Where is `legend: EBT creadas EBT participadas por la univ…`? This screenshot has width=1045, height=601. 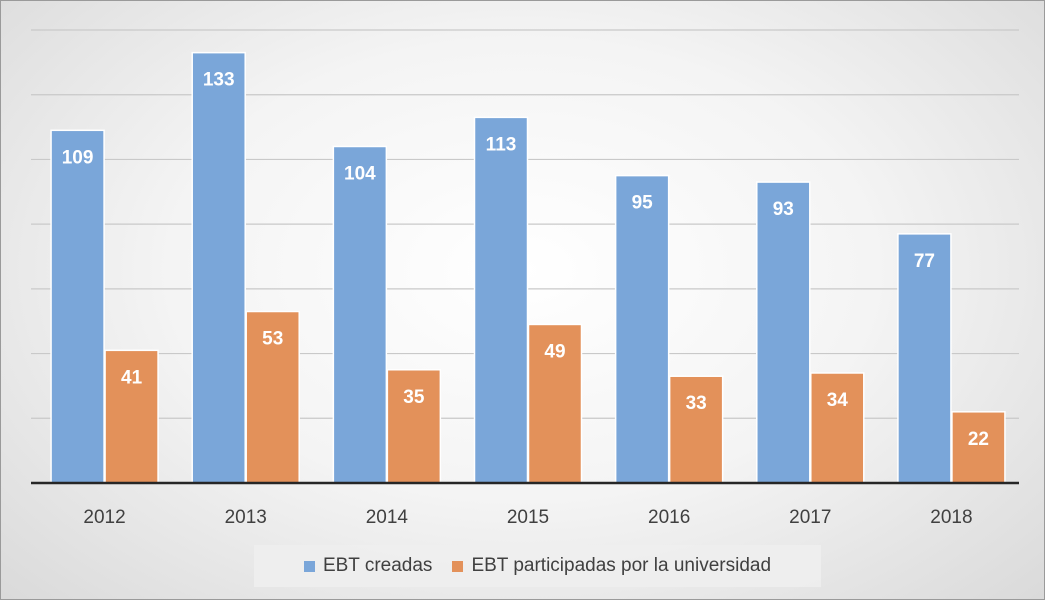 legend: EBT creadas EBT participadas por la univ… is located at coordinates (537, 566).